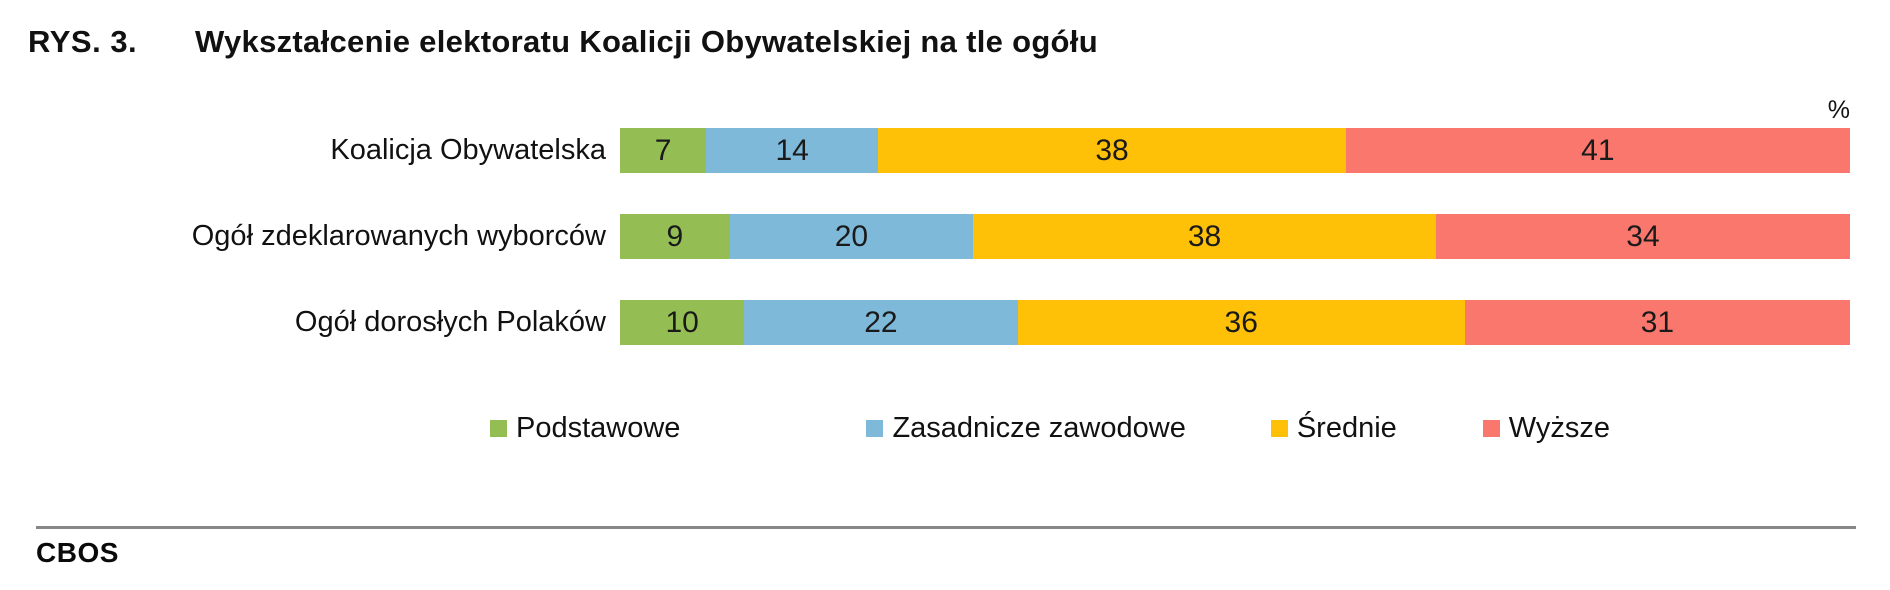  I want to click on bar-segment: 36, so click(1241, 322).